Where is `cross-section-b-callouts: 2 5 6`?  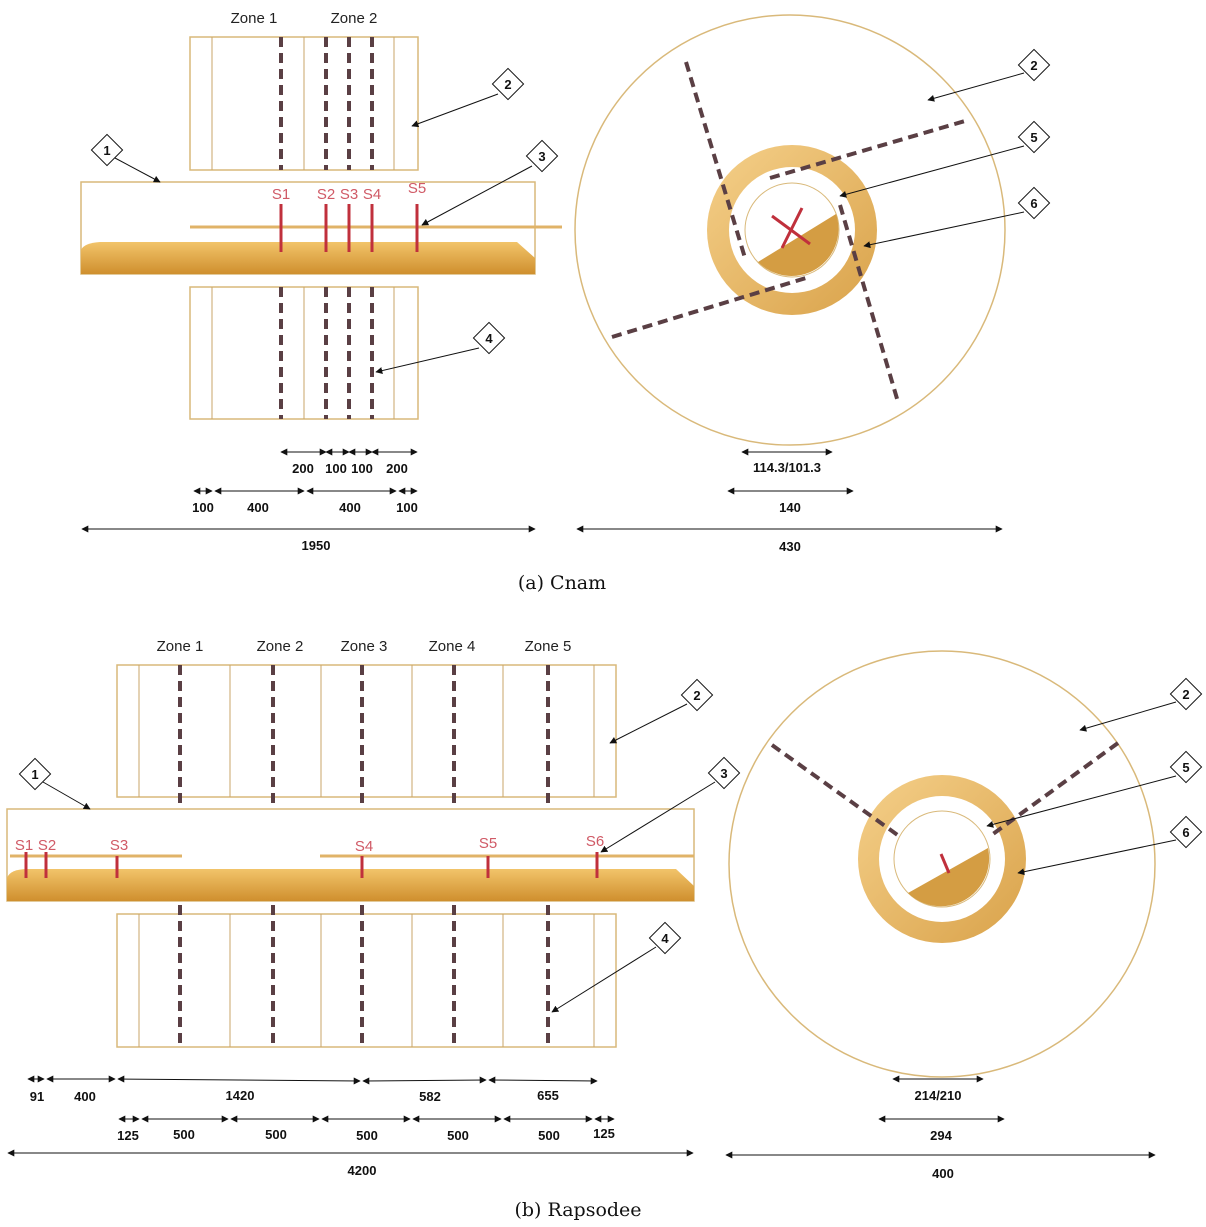 cross-section-b-callouts: 2 5 6 is located at coordinates (1094, 776).